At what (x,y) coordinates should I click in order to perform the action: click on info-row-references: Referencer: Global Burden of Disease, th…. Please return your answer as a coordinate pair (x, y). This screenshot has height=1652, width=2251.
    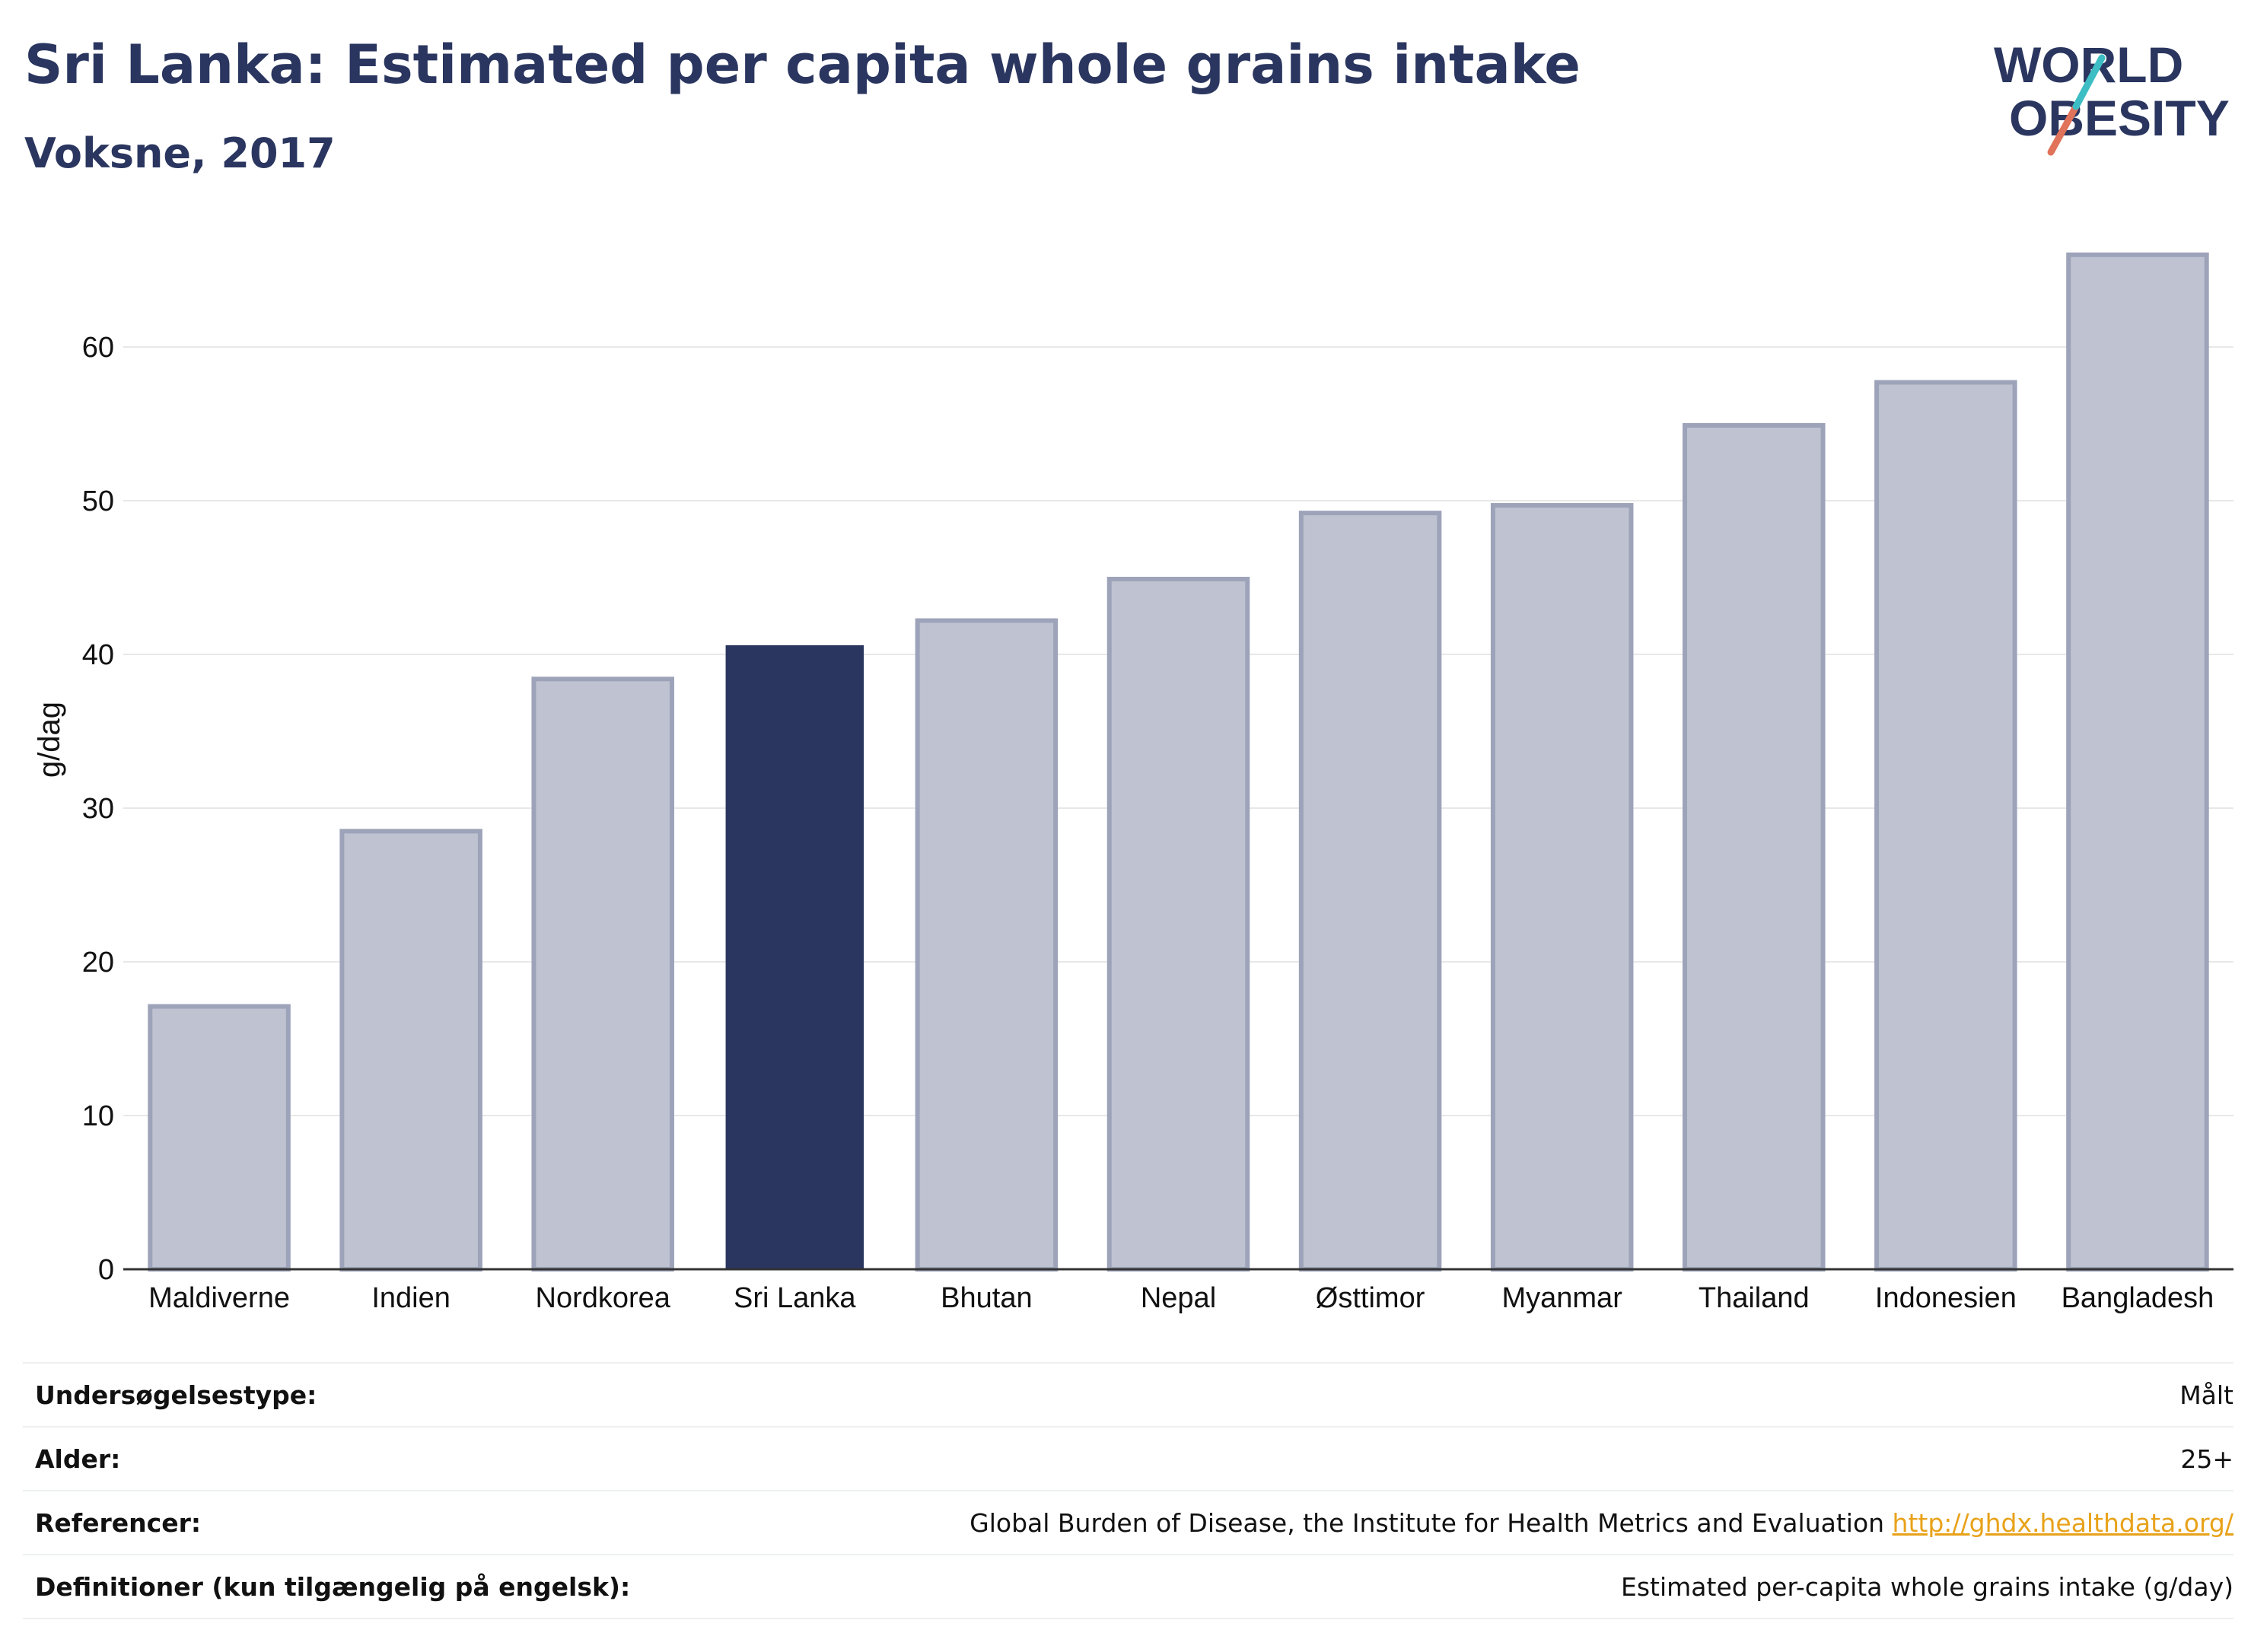
    Looking at the image, I should click on (1128, 1522).